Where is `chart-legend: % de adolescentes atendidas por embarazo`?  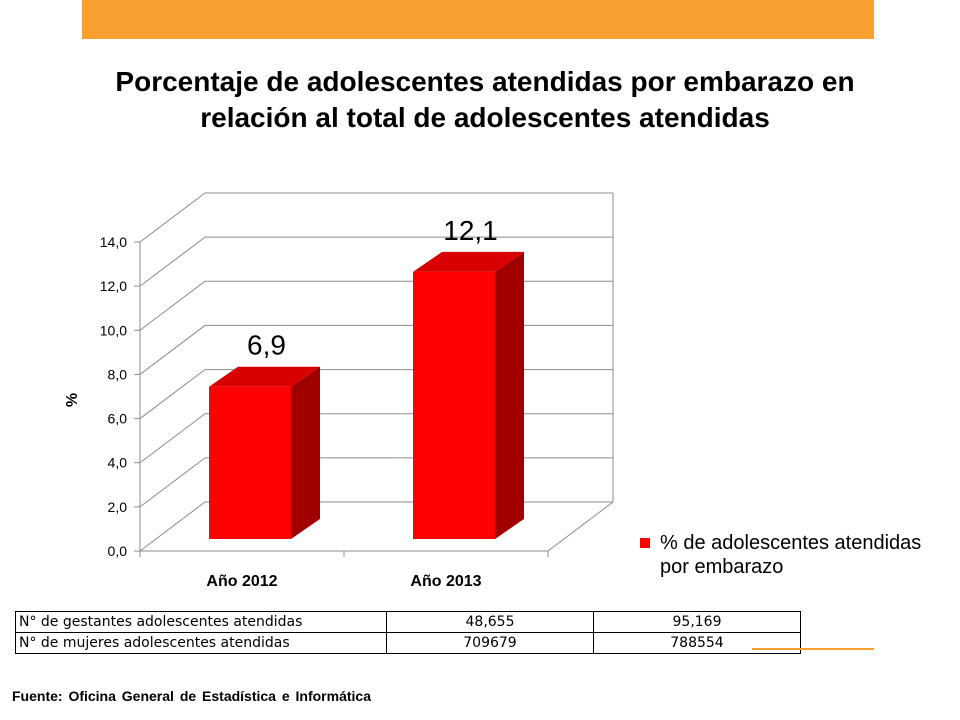
chart-legend: % de adolescentes atendidas por embarazo is located at coordinates (790, 555).